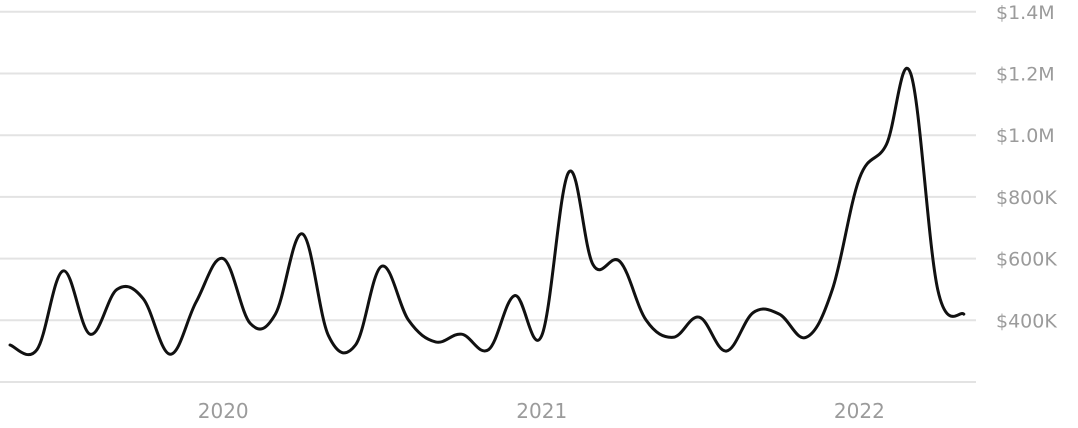 The height and width of the screenshot is (428, 1078). I want to click on x-tick-label: 2020, so click(223, 411).